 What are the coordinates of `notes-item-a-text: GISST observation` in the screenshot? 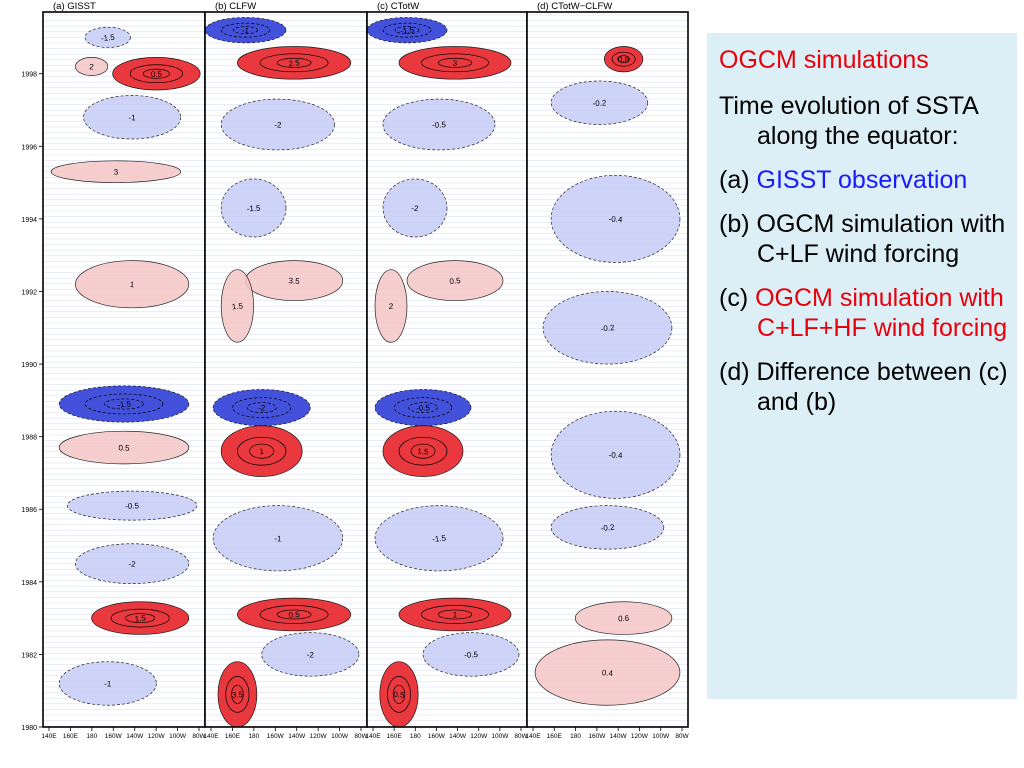 It's located at (862, 180).